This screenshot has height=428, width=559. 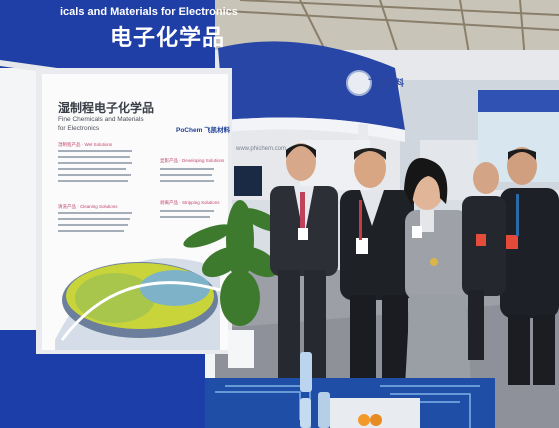 I want to click on panel-title-en-1: Fine Chemicals and Materials, so click(x=101, y=119).